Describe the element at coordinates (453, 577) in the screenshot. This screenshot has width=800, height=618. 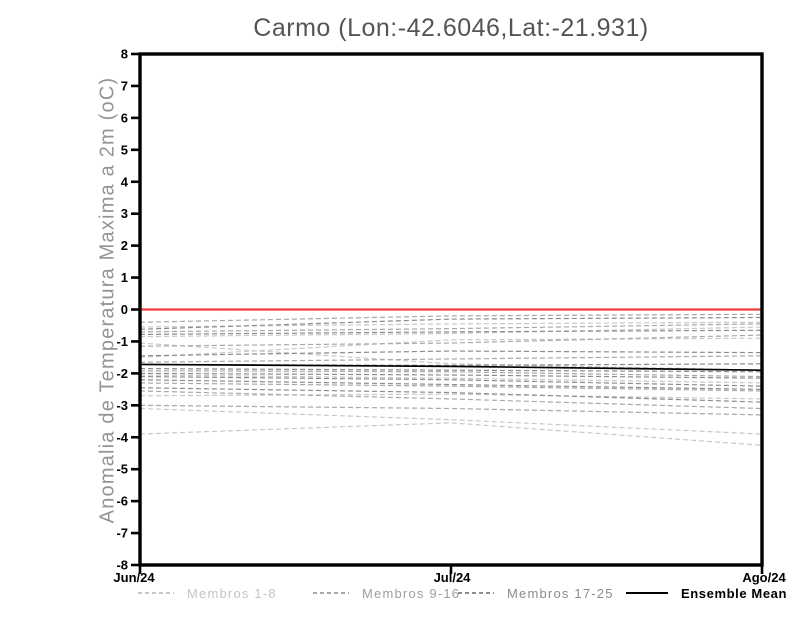
I see `x-tick-label: Jul/24` at that location.